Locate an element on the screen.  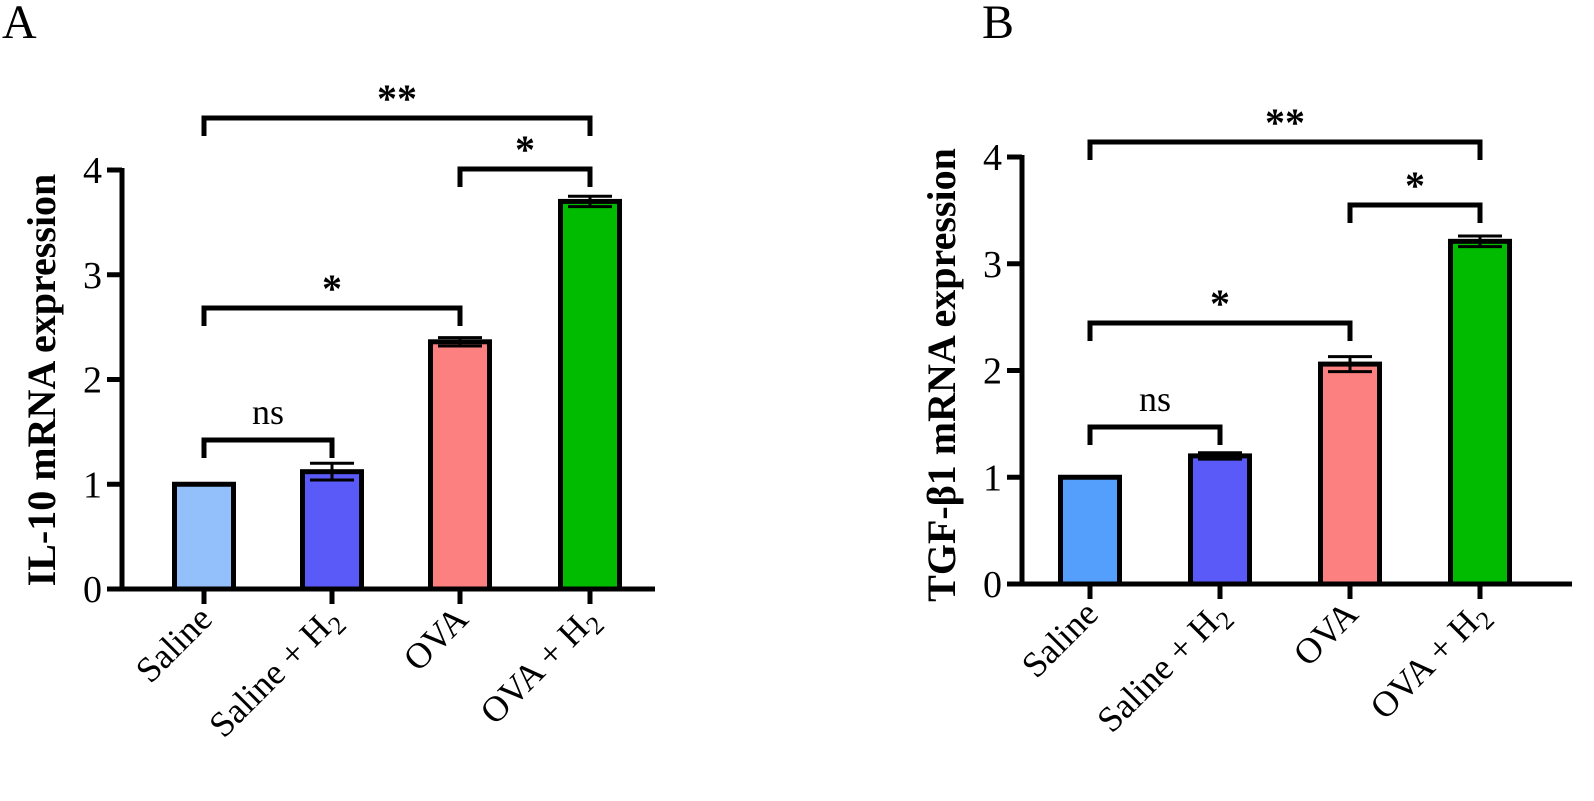
panel-label: A is located at coordinates (19, 24).